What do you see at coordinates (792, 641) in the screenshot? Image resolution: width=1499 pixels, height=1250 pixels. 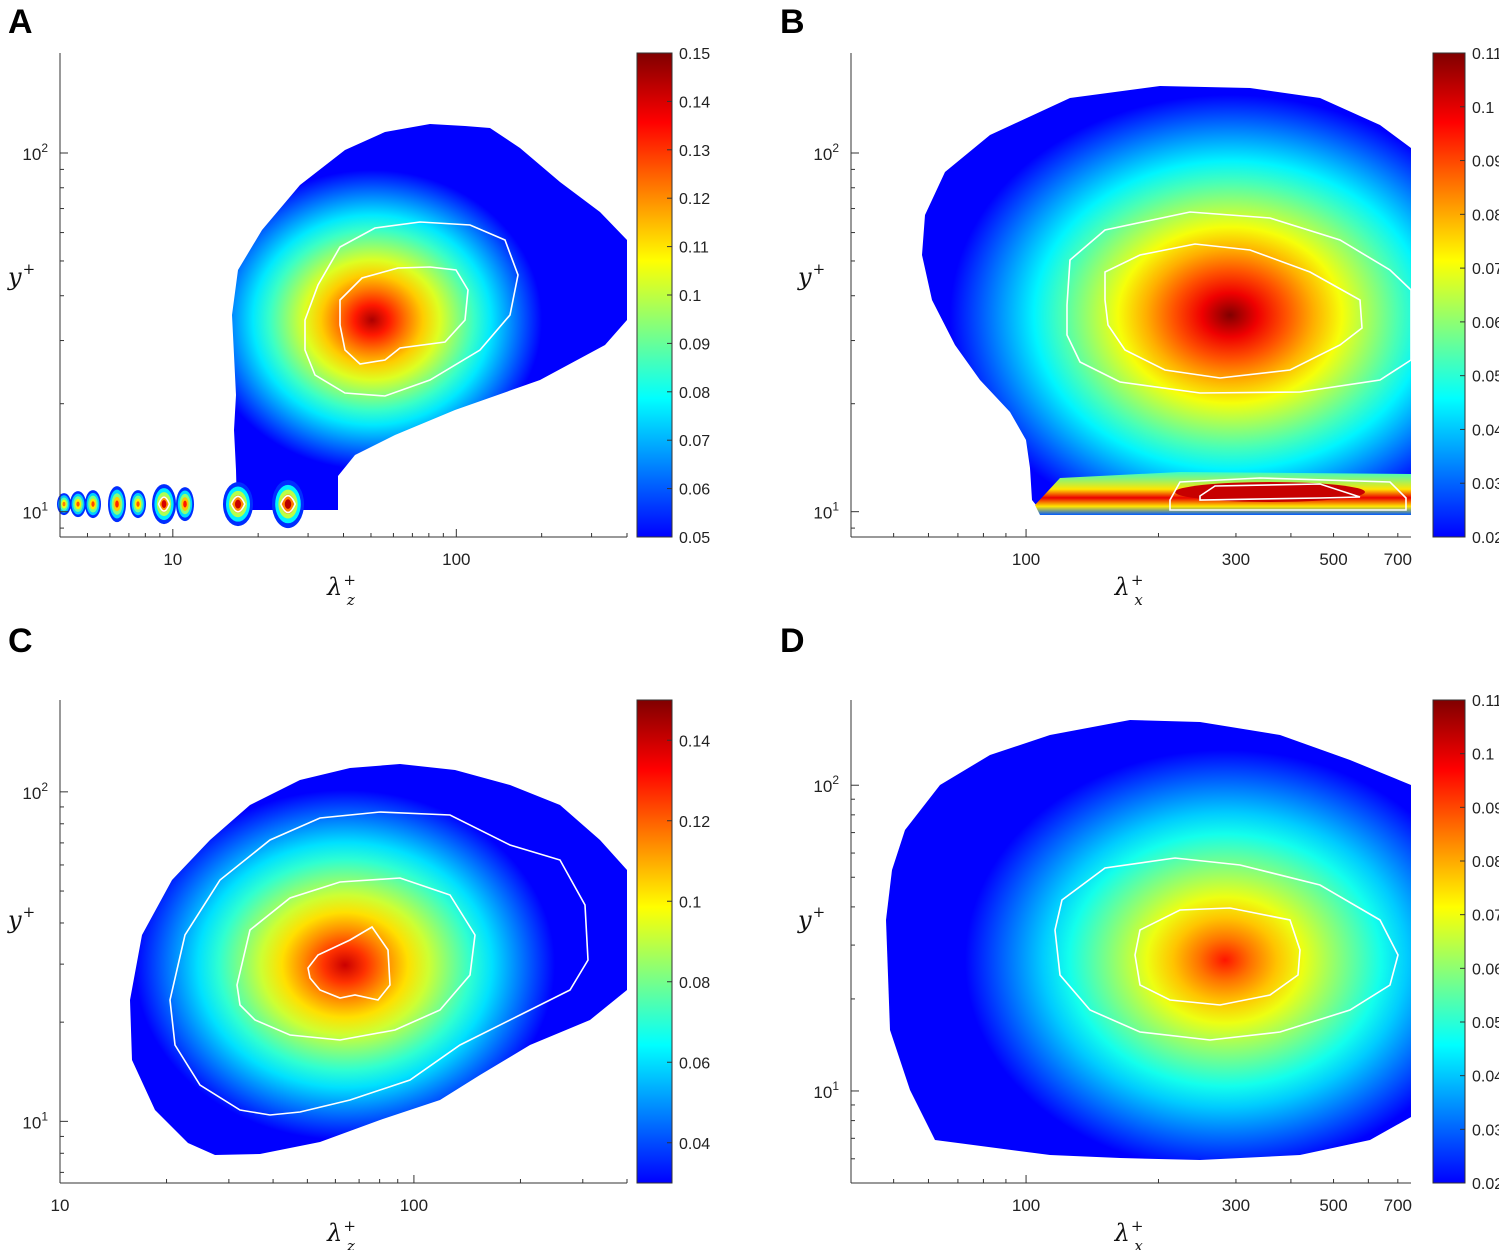 I see `panel-letter: D` at bounding box center [792, 641].